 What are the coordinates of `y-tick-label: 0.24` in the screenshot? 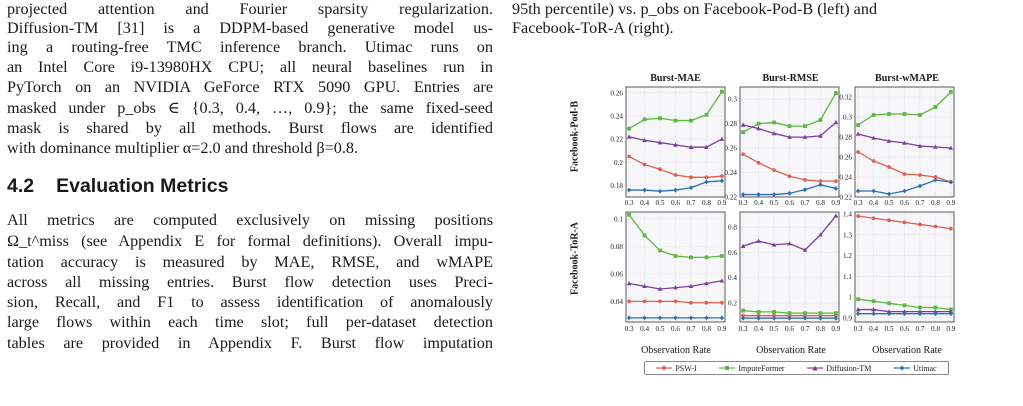 It's located at (616, 116).